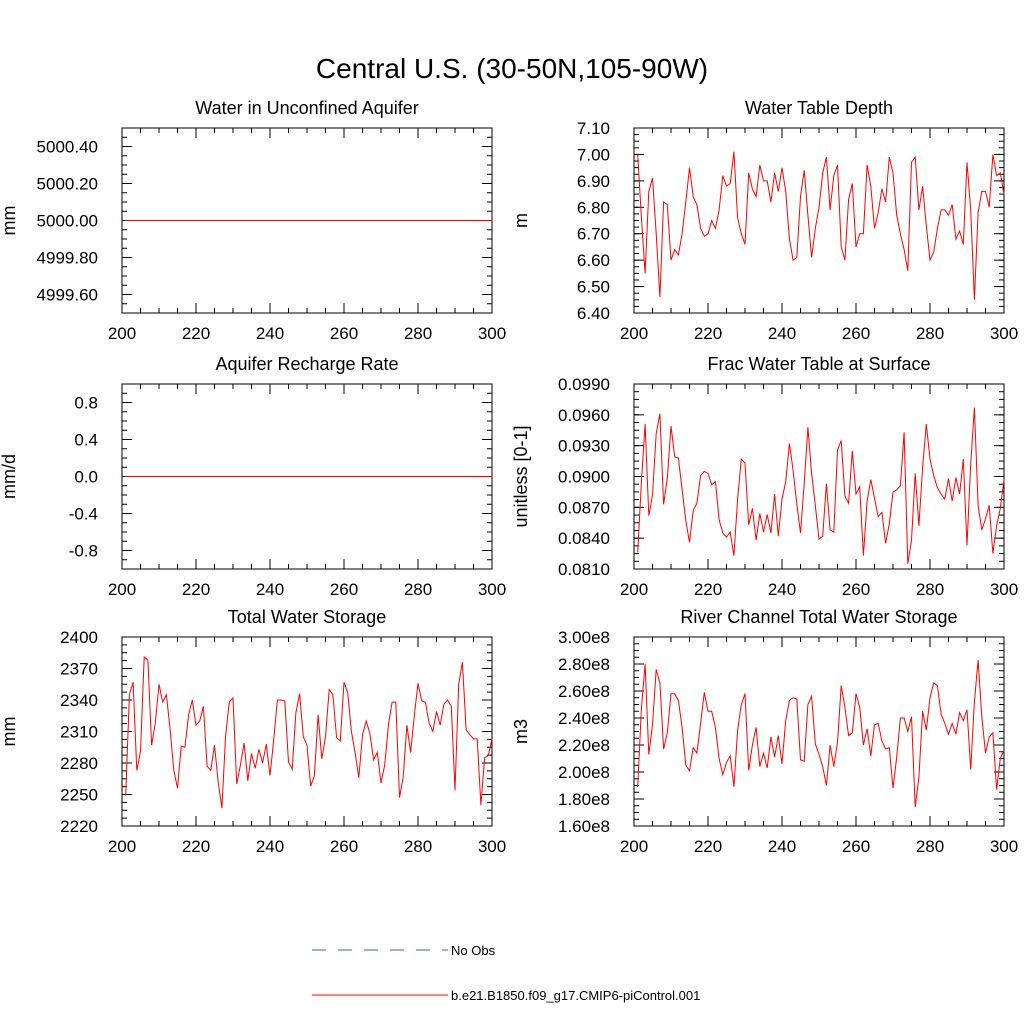 The height and width of the screenshot is (1024, 1024). I want to click on panel-4-series-line, so click(821, 485).